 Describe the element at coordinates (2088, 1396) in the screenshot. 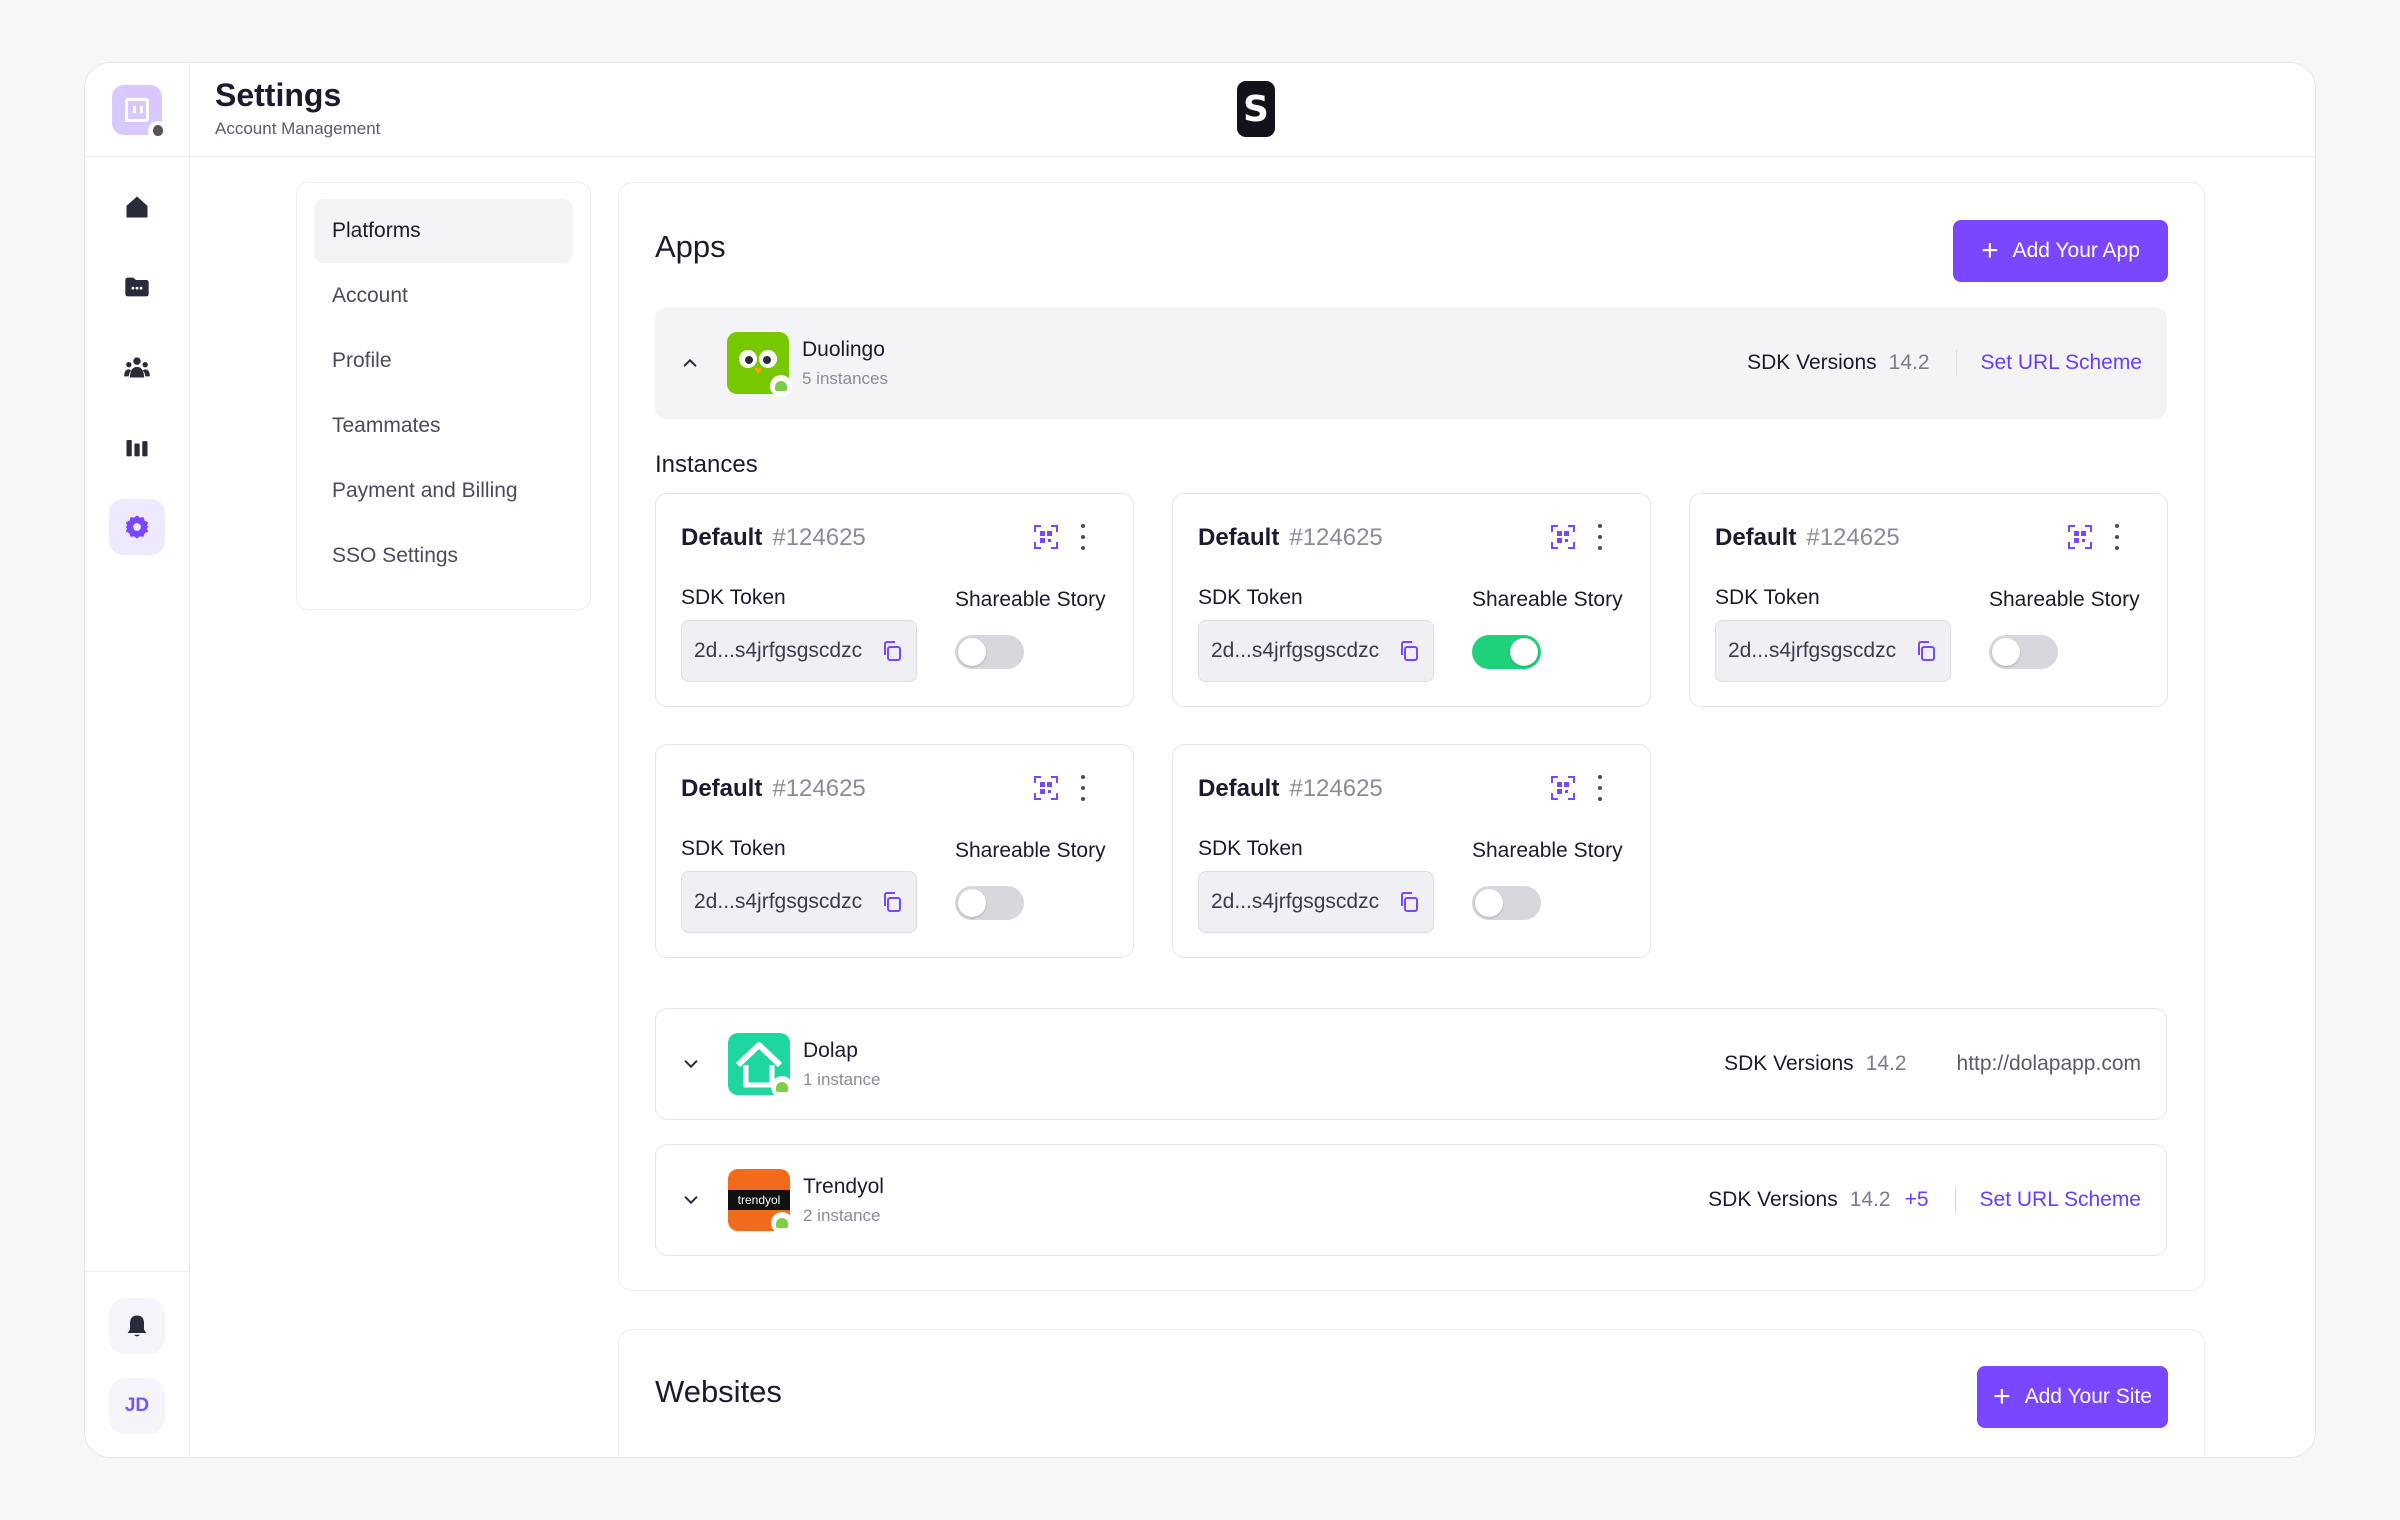

I see `add-site-label: Add Your Site` at that location.